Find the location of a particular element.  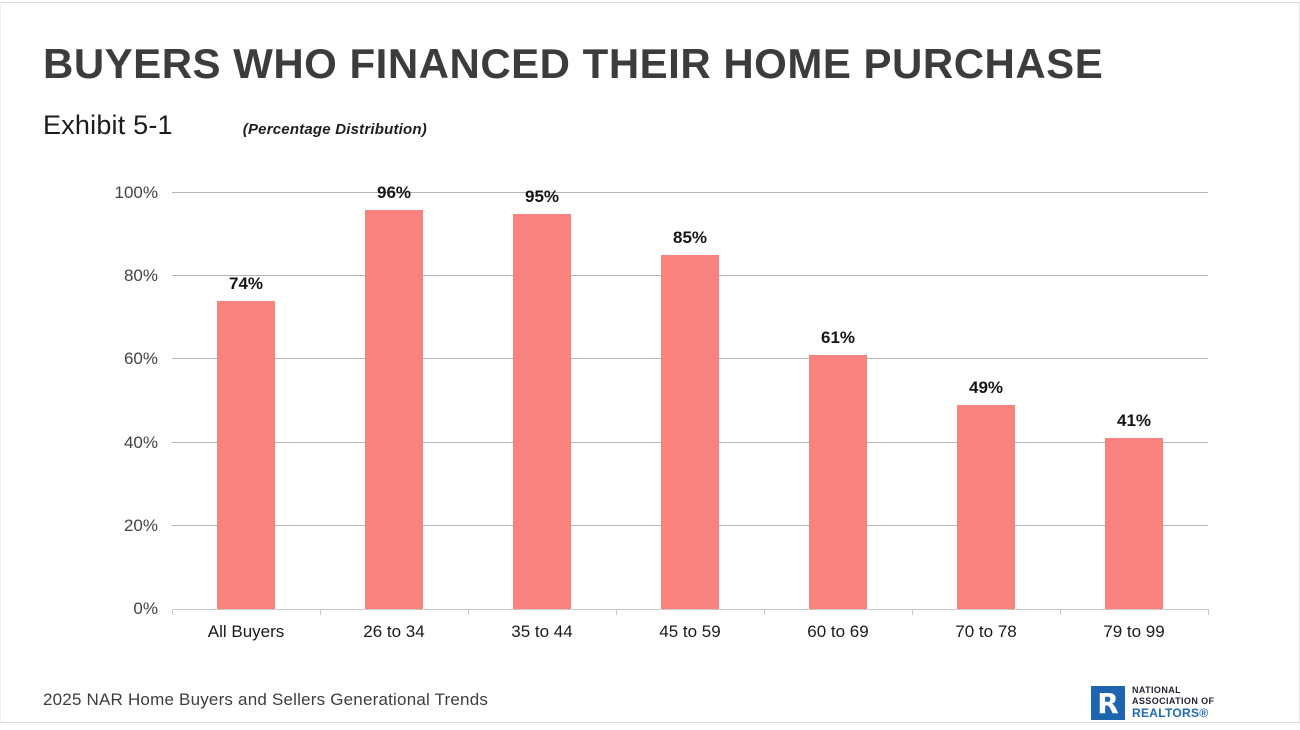

x-axis-line is located at coordinates (690, 609).